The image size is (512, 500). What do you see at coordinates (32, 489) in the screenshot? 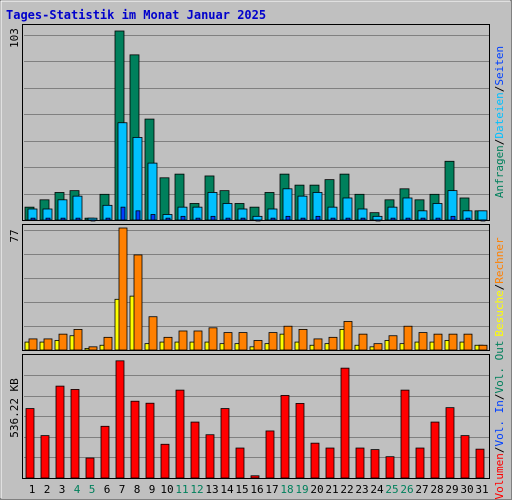
I see `x-tick-label: 1` at bounding box center [32, 489].